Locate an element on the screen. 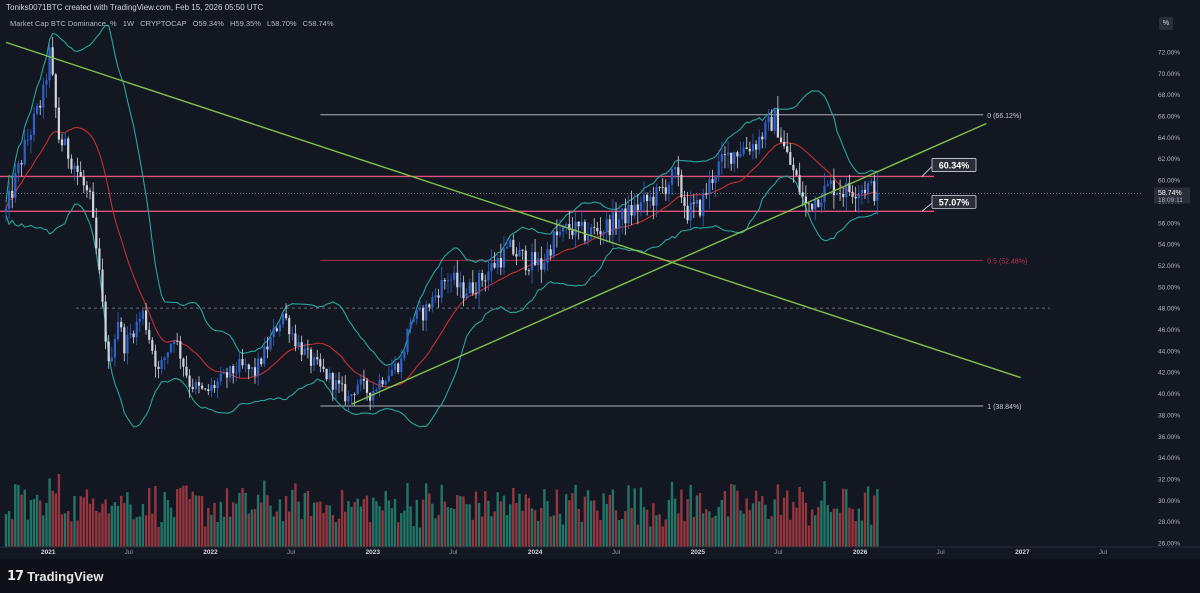 Image resolution: width=1200 pixels, height=593 pixels. resistance-label: 60.34% is located at coordinates (954, 165).